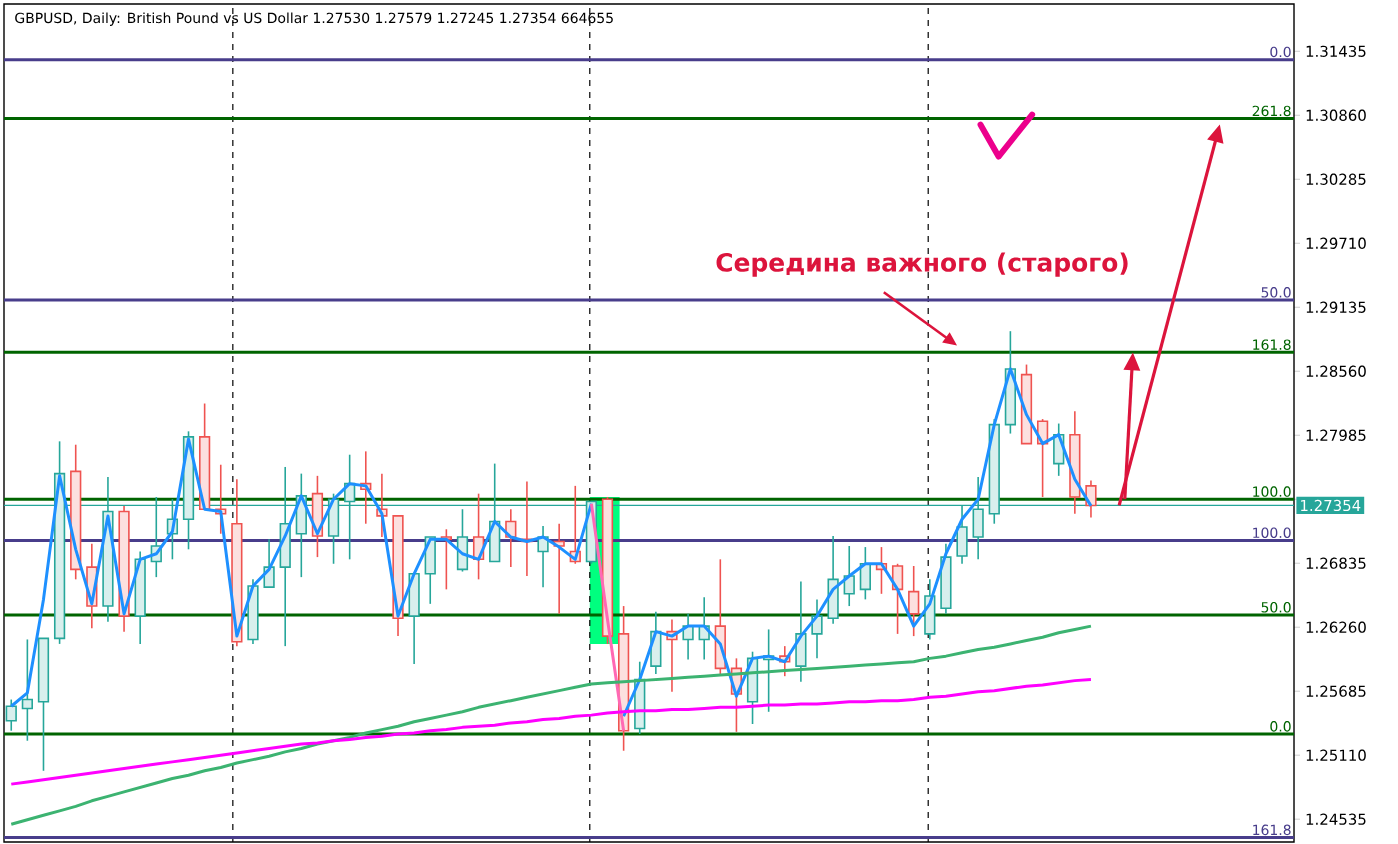 Image resolution: width=1398 pixels, height=844 pixels. Describe the element at coordinates (922, 264) in the screenshot. I see `annotation: Середина важного (старого)` at that location.